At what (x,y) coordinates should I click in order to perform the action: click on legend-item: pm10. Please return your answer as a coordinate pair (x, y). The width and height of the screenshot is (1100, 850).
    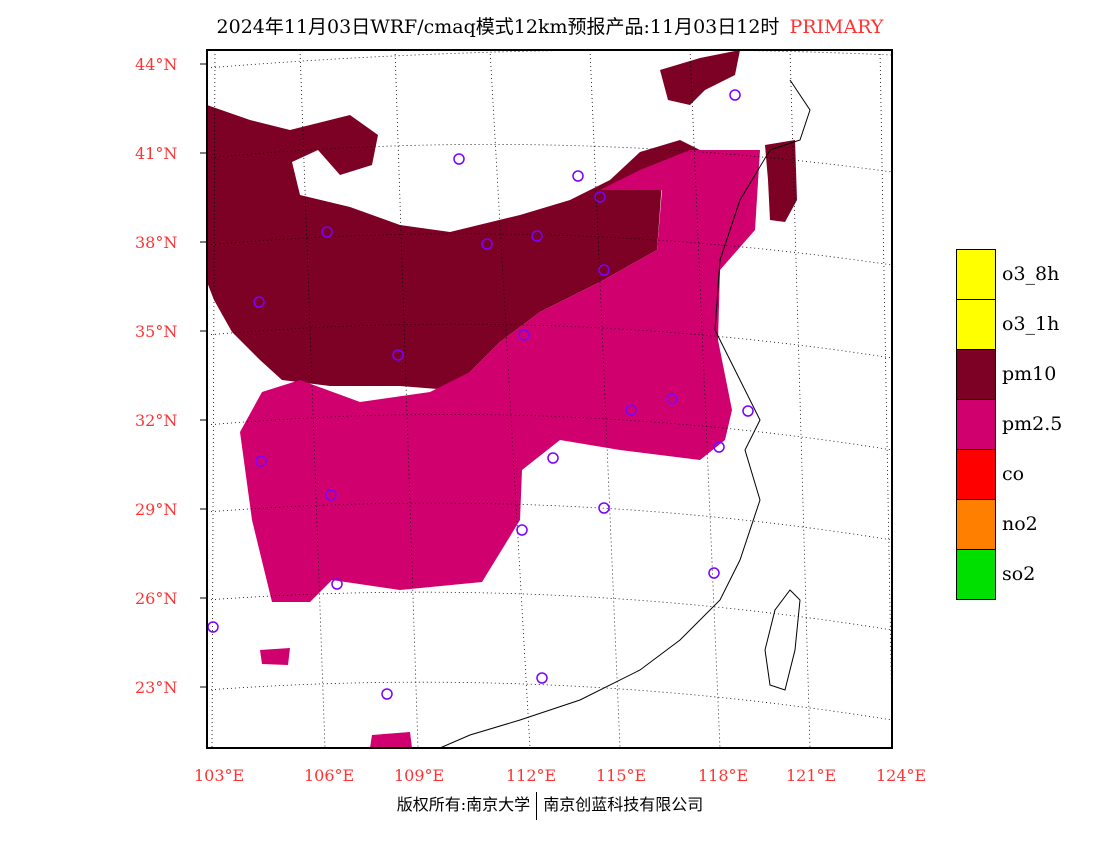
    Looking at the image, I should click on (1009, 374).